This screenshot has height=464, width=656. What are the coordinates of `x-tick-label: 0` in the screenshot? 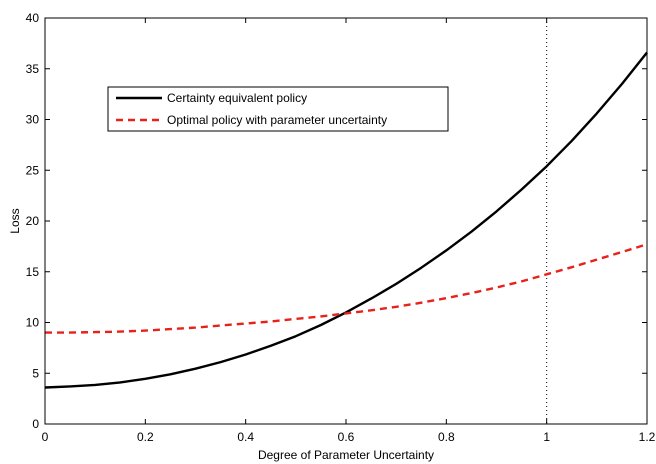 It's located at (45, 437).